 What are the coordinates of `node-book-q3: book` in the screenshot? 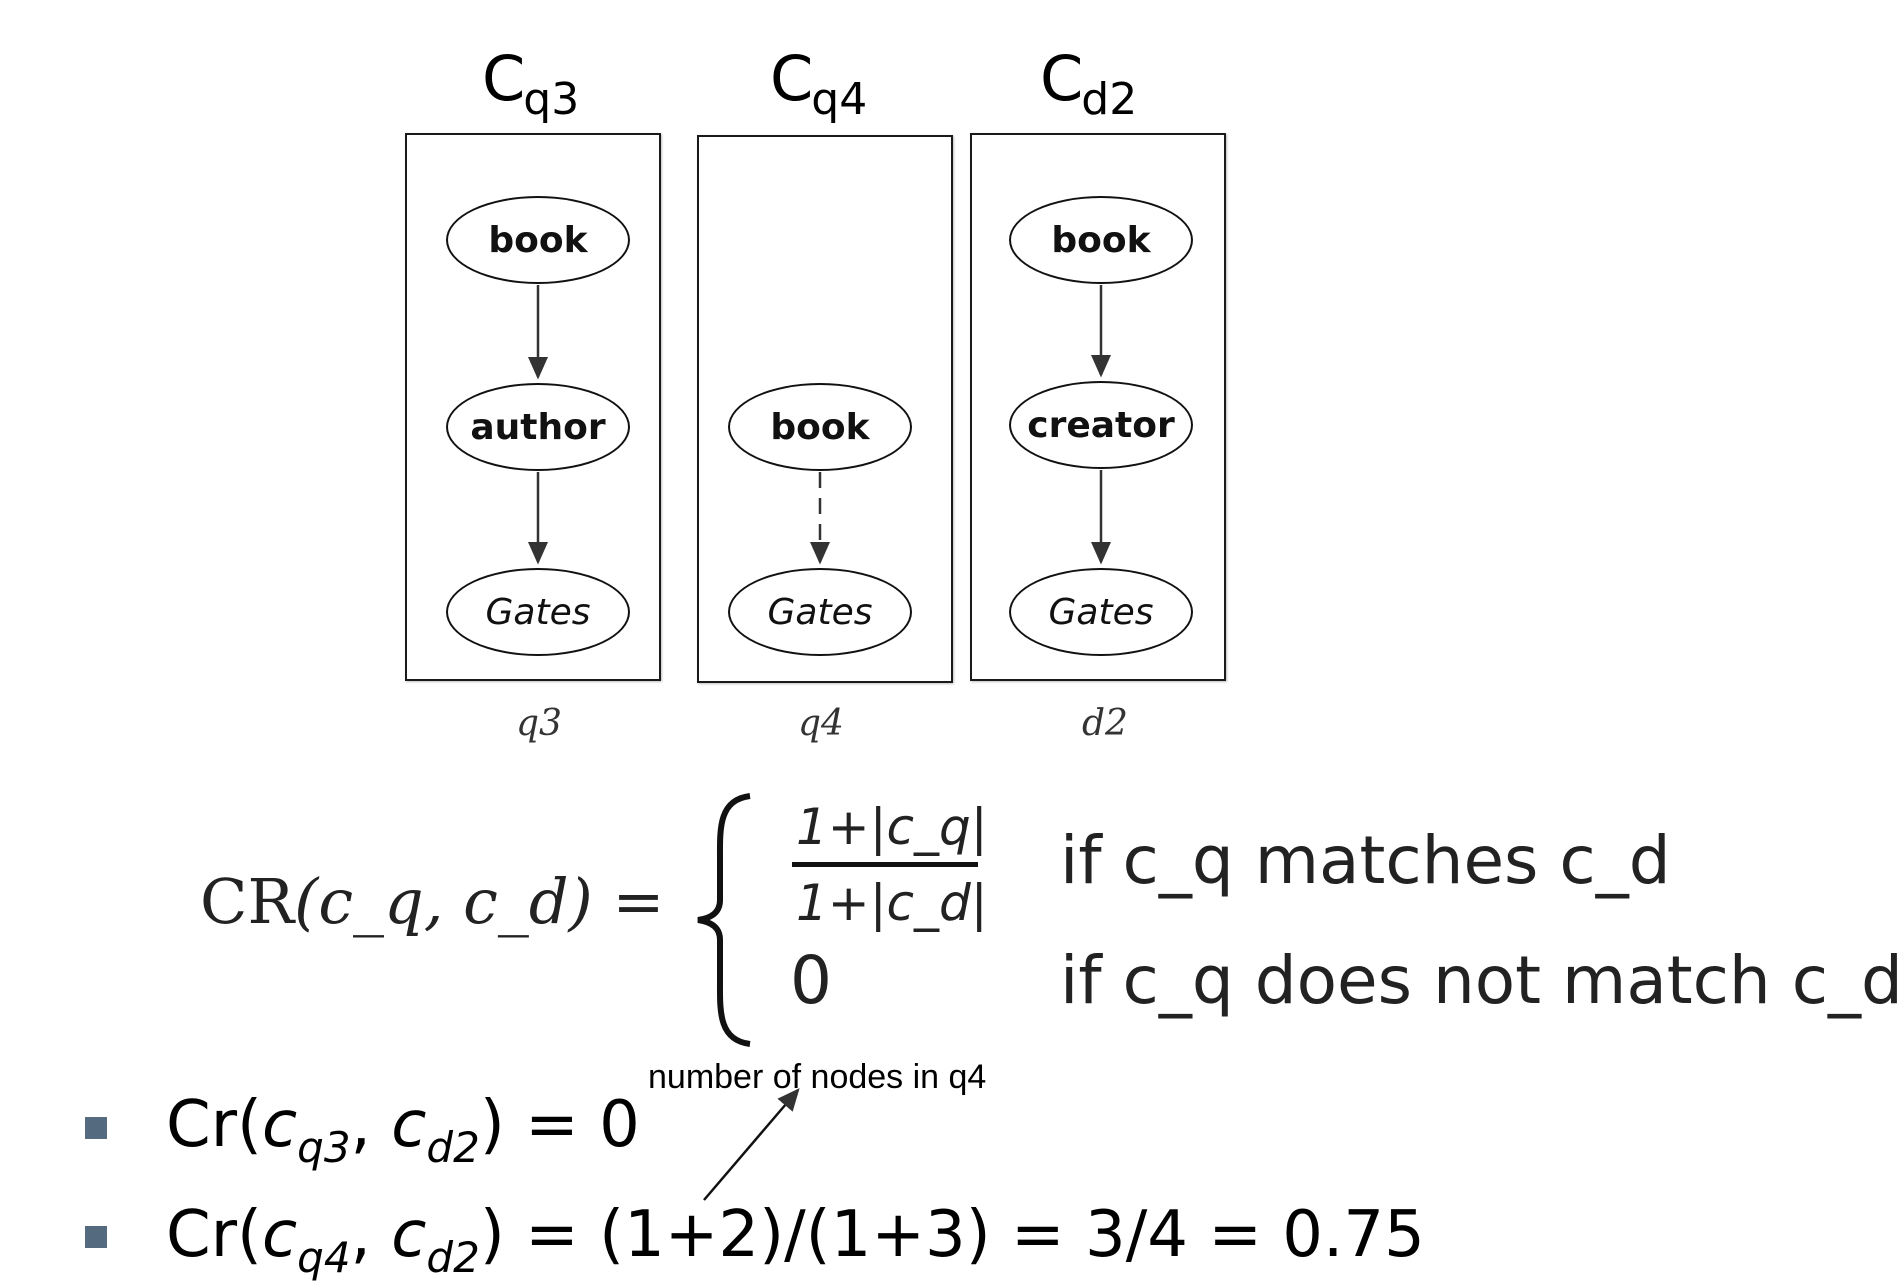 It's located at (538, 240).